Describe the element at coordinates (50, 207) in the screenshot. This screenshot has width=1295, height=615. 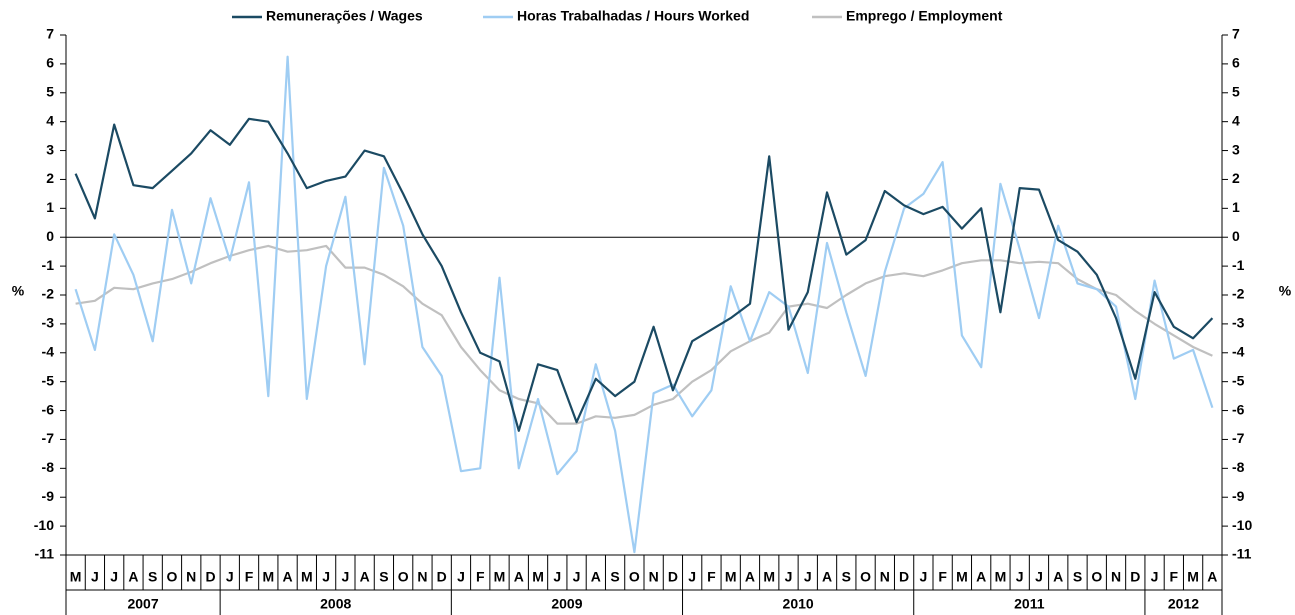
I see `y-tick-label: 1` at that location.